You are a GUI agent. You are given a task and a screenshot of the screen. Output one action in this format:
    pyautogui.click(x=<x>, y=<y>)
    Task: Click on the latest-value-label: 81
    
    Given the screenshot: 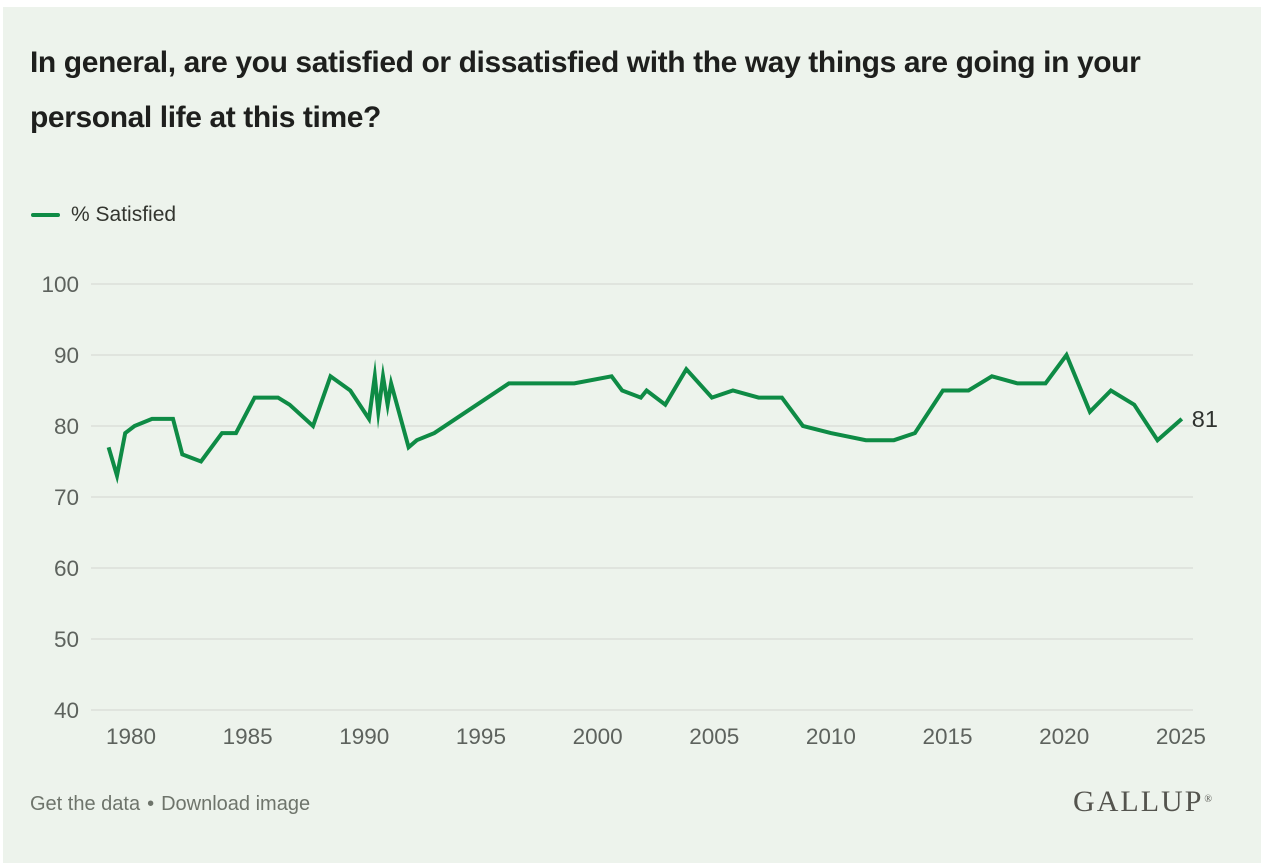 What is the action you would take?
    pyautogui.click(x=1205, y=419)
    